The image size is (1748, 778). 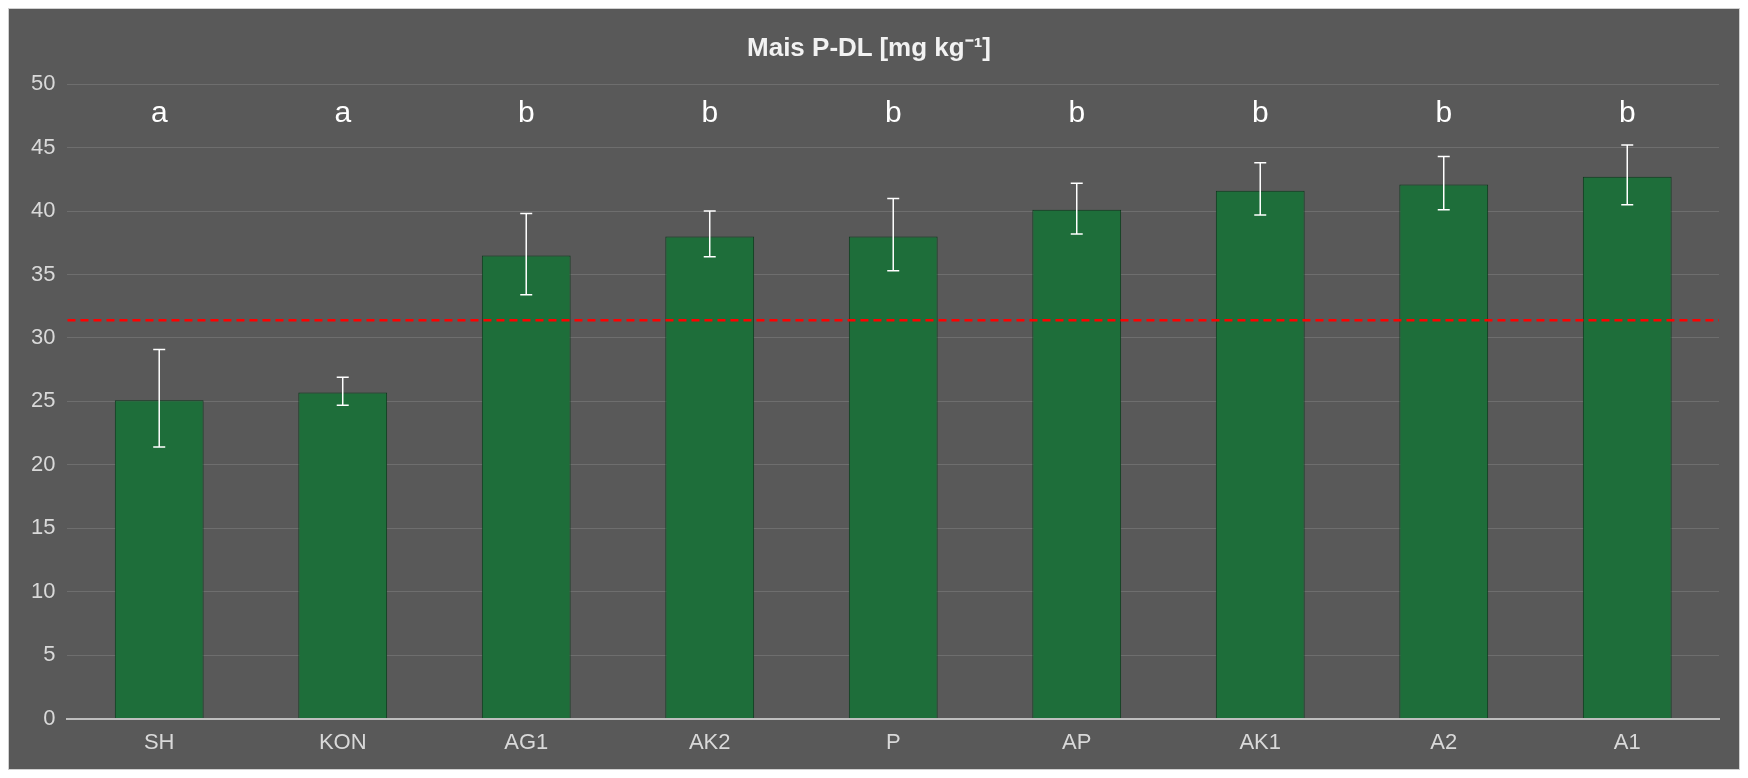 I want to click on x-tick-label: AP, so click(x=1077, y=741).